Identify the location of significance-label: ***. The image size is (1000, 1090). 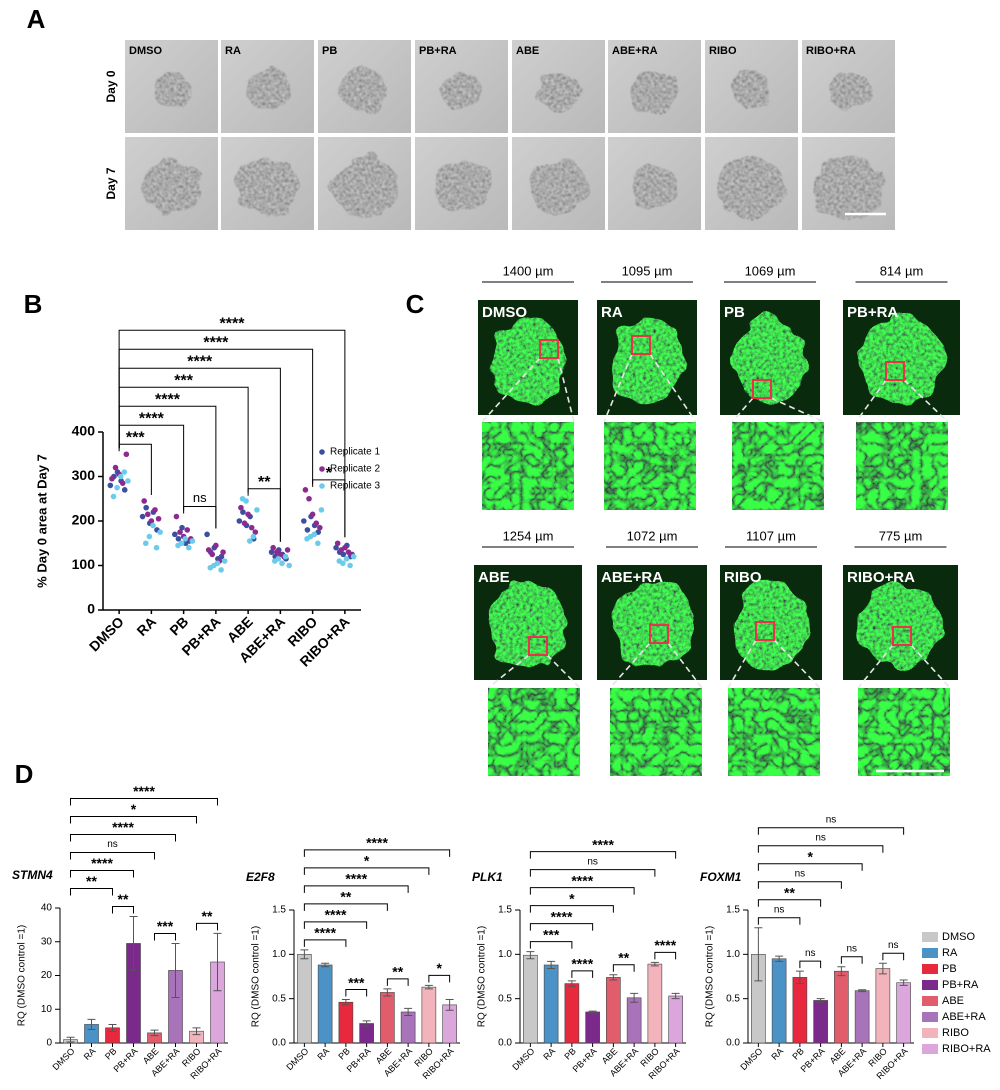
(183, 380).